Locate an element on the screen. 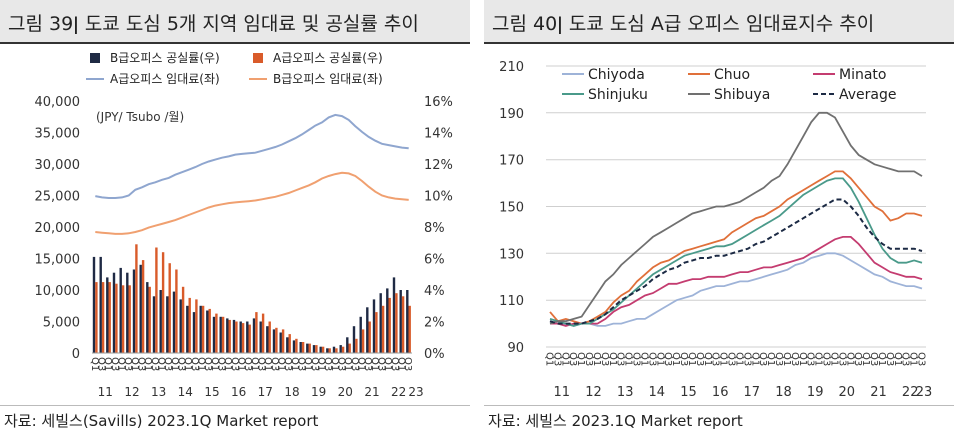 The width and height of the screenshot is (954, 444). year-tick-label: 14 is located at coordinates (185, 392).